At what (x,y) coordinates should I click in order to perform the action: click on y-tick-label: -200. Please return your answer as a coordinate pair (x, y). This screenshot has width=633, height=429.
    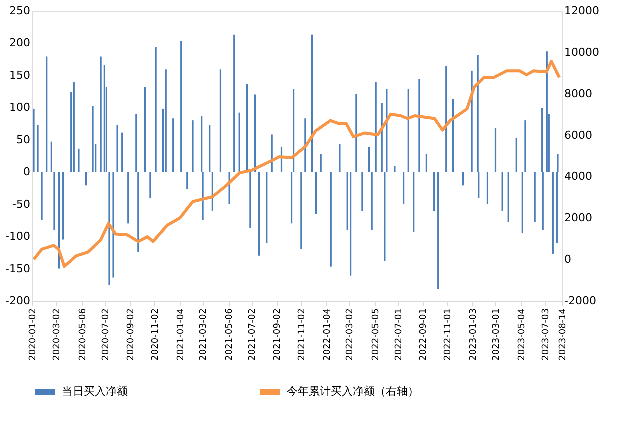
    Looking at the image, I should click on (18, 301).